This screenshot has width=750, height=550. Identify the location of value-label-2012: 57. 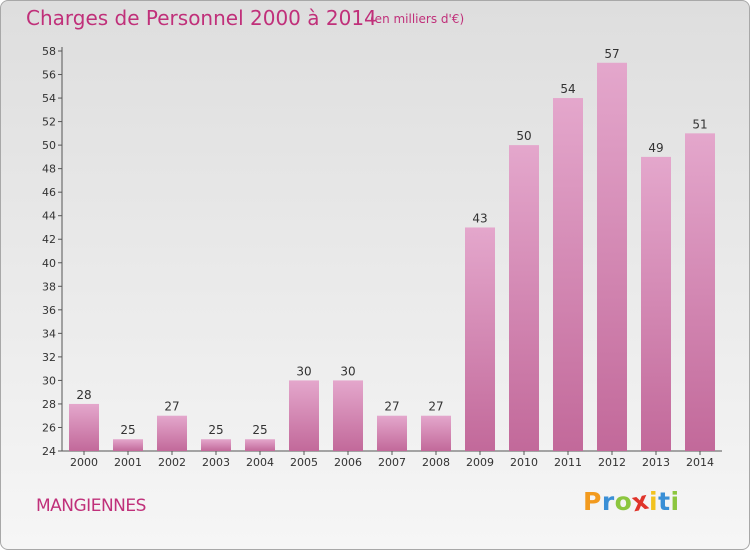
(611, 54).